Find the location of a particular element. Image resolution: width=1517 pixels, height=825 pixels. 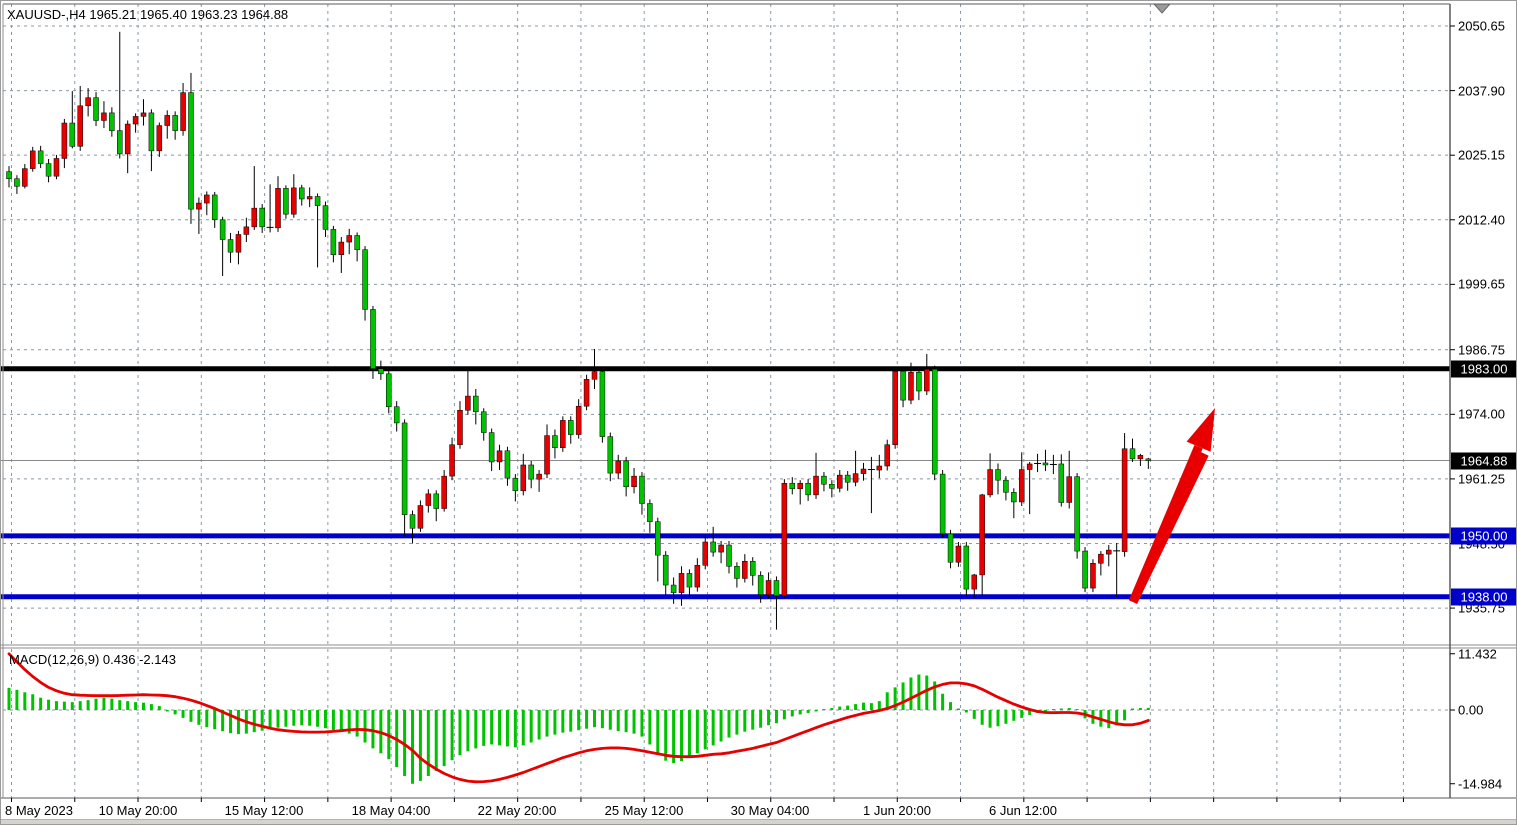

time-axis-label: 30 May 04:00 is located at coordinates (770, 810).